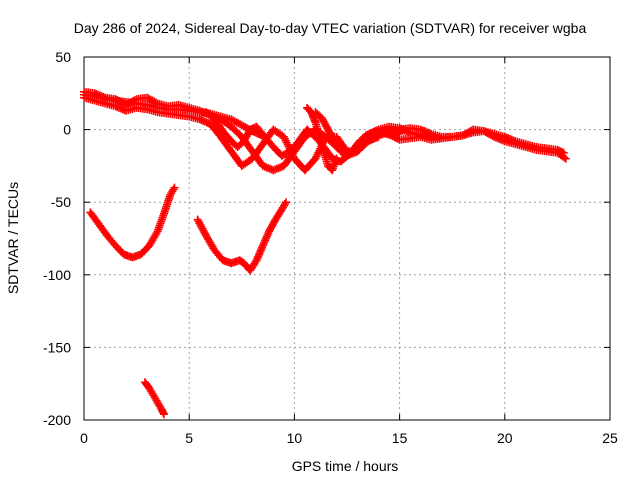 The image size is (640, 480). Describe the element at coordinates (132, 222) in the screenshot. I see `series-track-h` at that location.